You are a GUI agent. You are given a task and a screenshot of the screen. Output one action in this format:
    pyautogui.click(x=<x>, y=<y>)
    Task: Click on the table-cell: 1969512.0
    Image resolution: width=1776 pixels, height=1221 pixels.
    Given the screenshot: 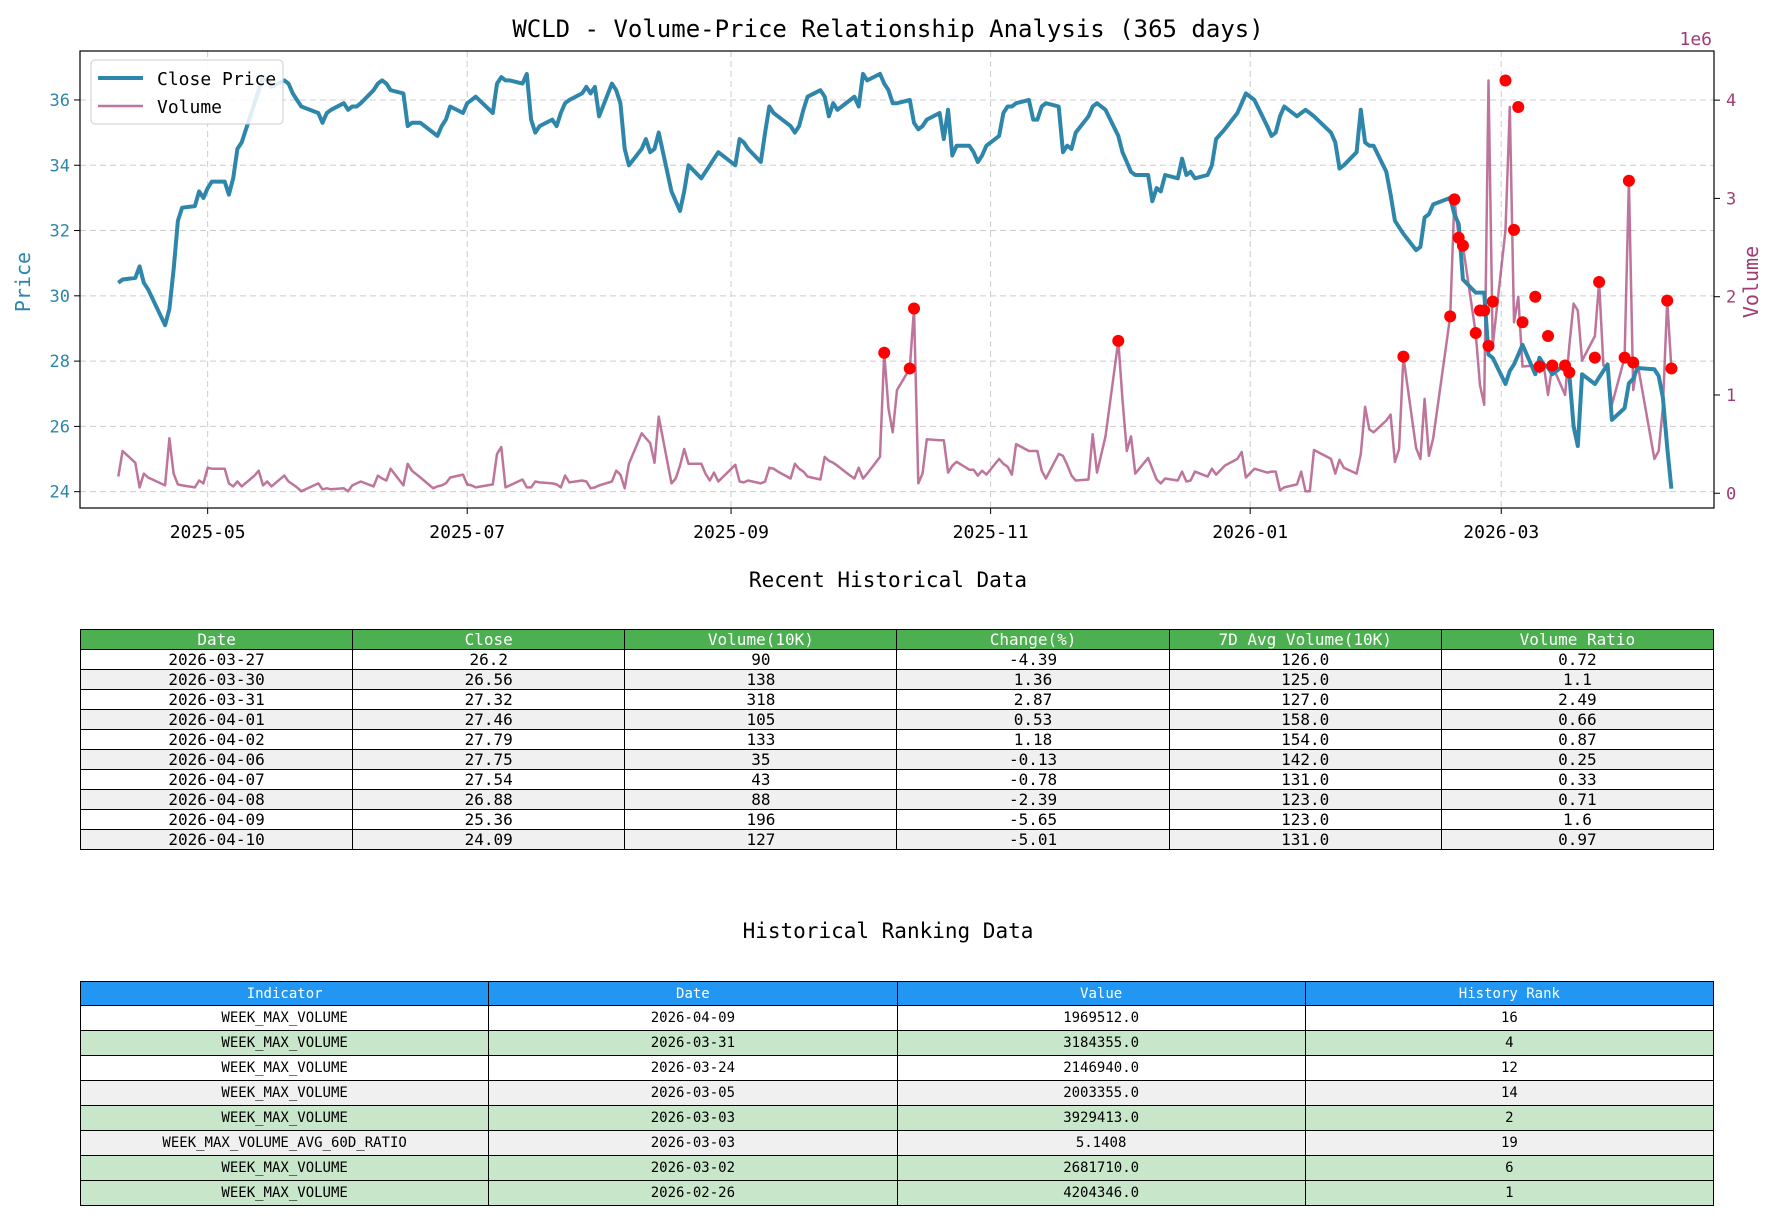 What is the action you would take?
    pyautogui.click(x=1101, y=1018)
    